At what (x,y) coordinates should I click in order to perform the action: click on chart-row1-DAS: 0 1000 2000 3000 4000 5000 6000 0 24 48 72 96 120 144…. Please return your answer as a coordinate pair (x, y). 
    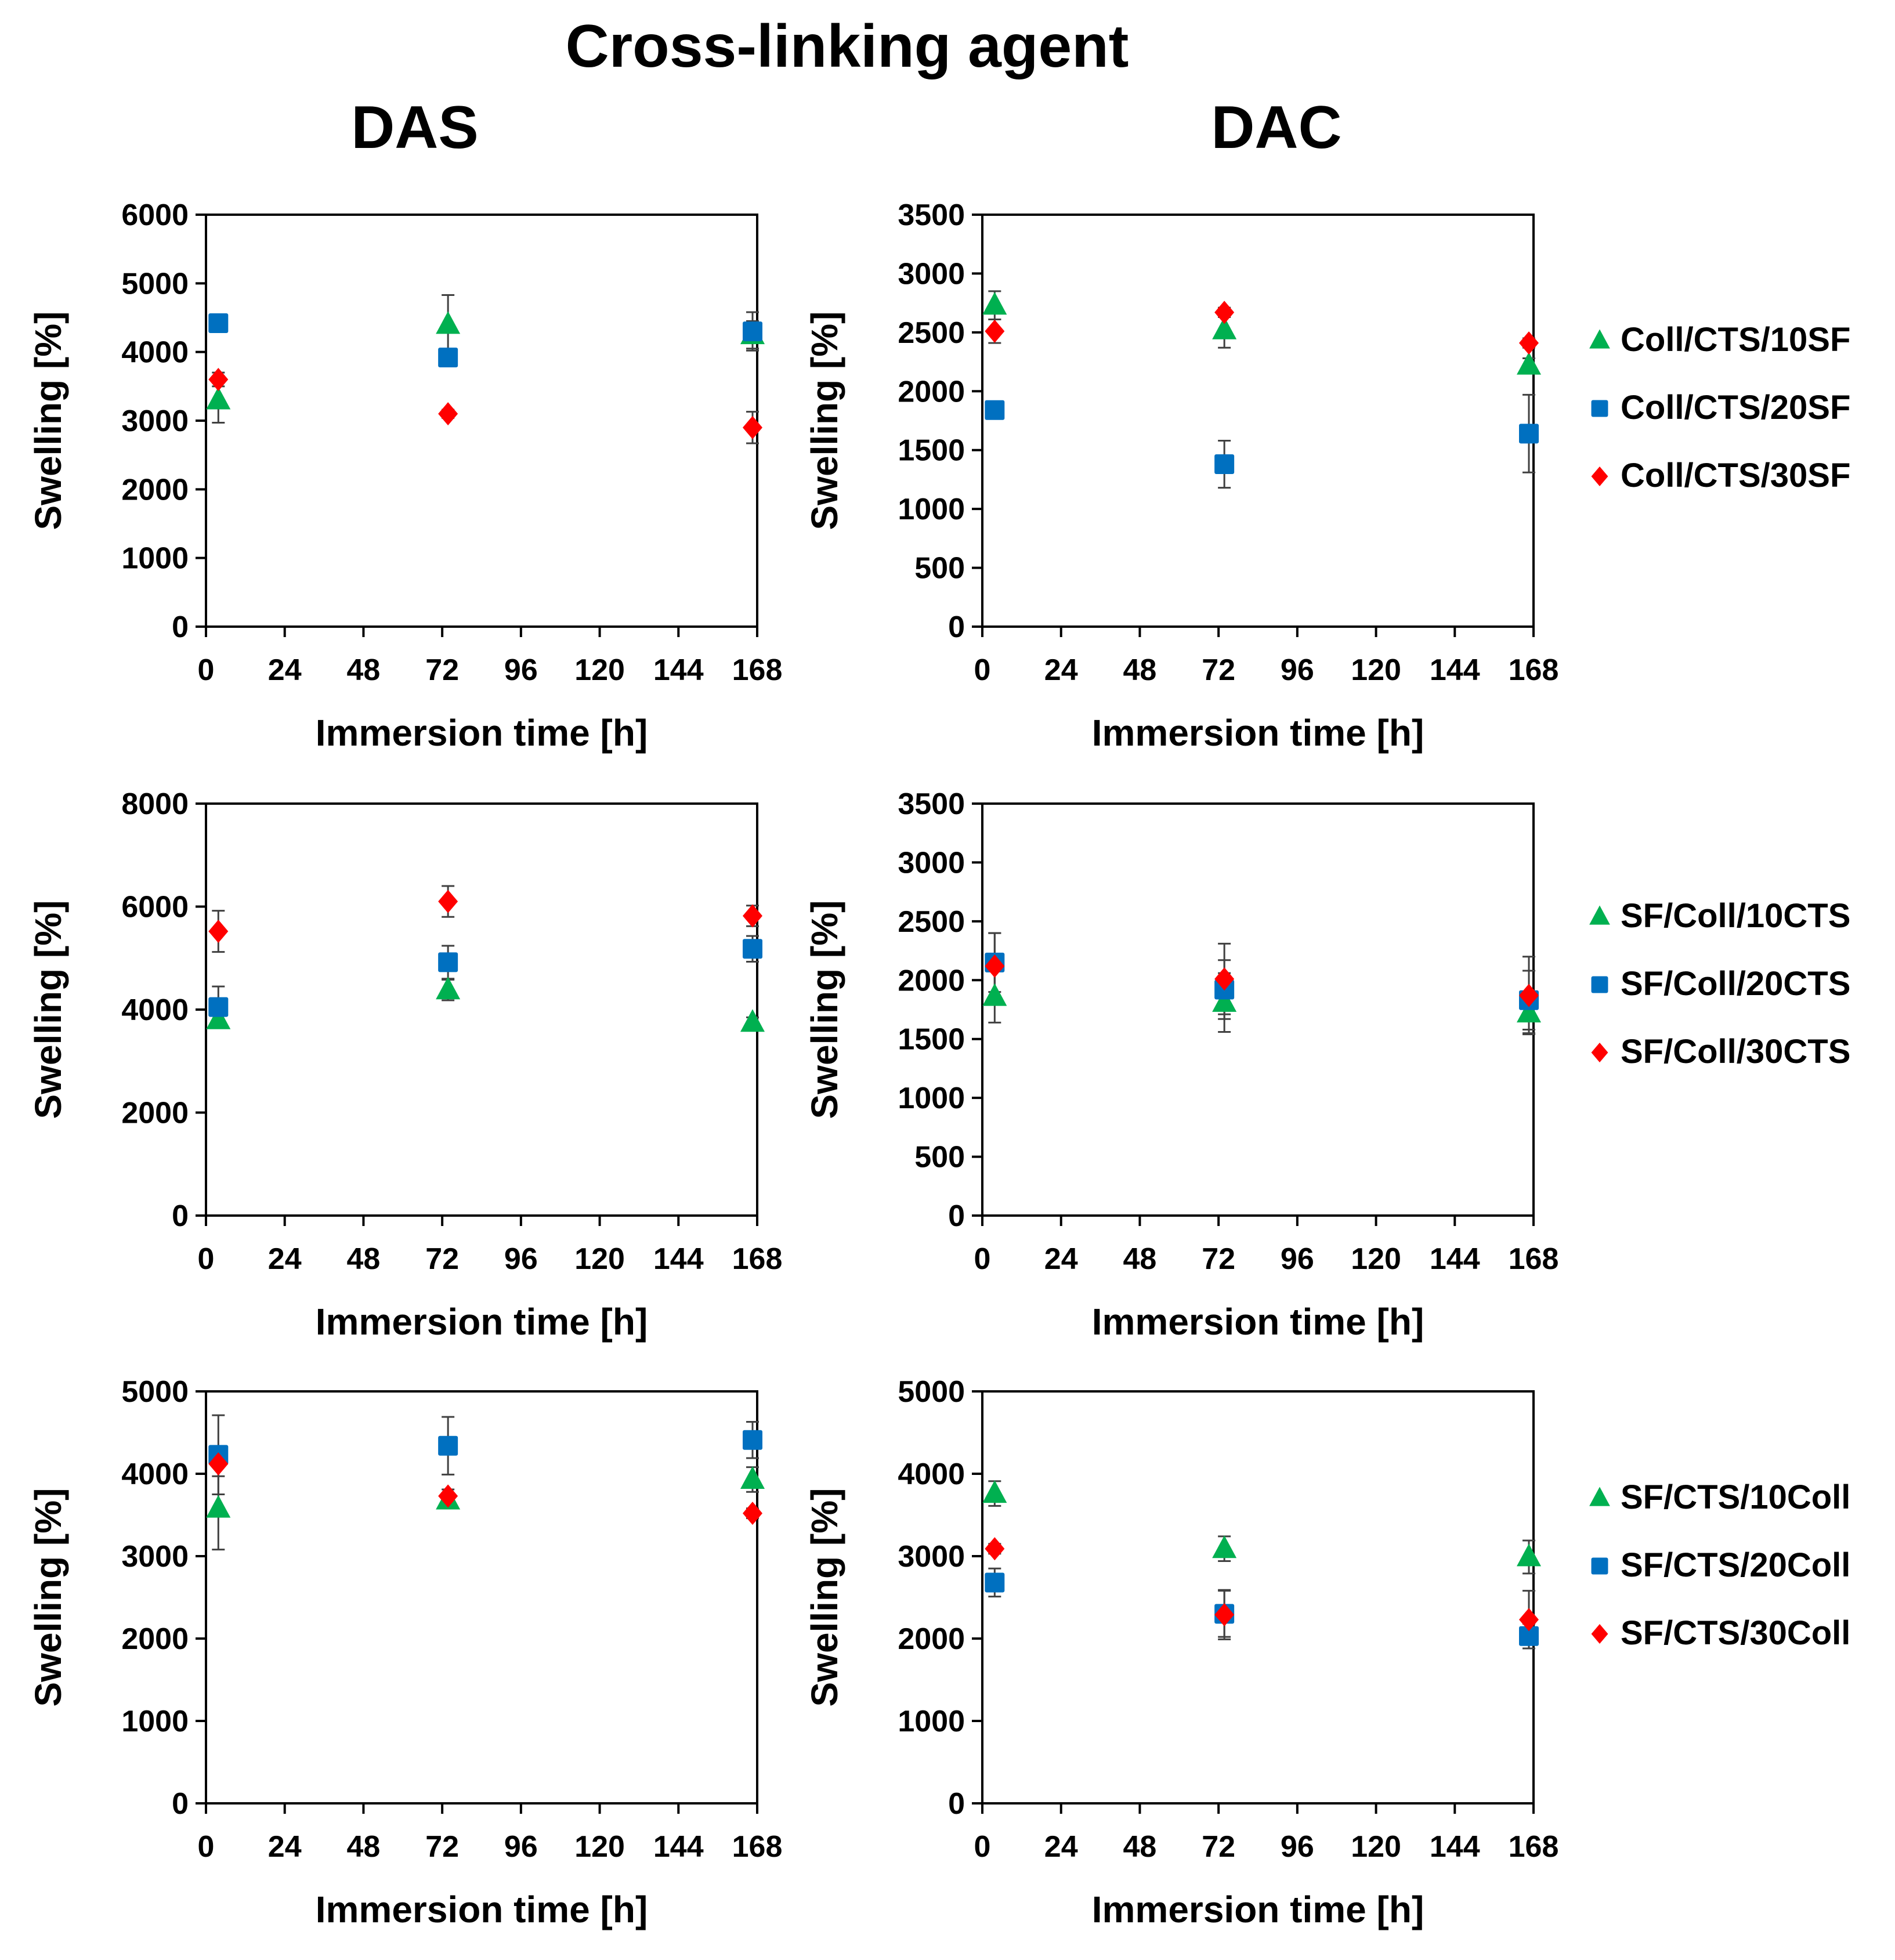
    Looking at the image, I should click on (404, 476).